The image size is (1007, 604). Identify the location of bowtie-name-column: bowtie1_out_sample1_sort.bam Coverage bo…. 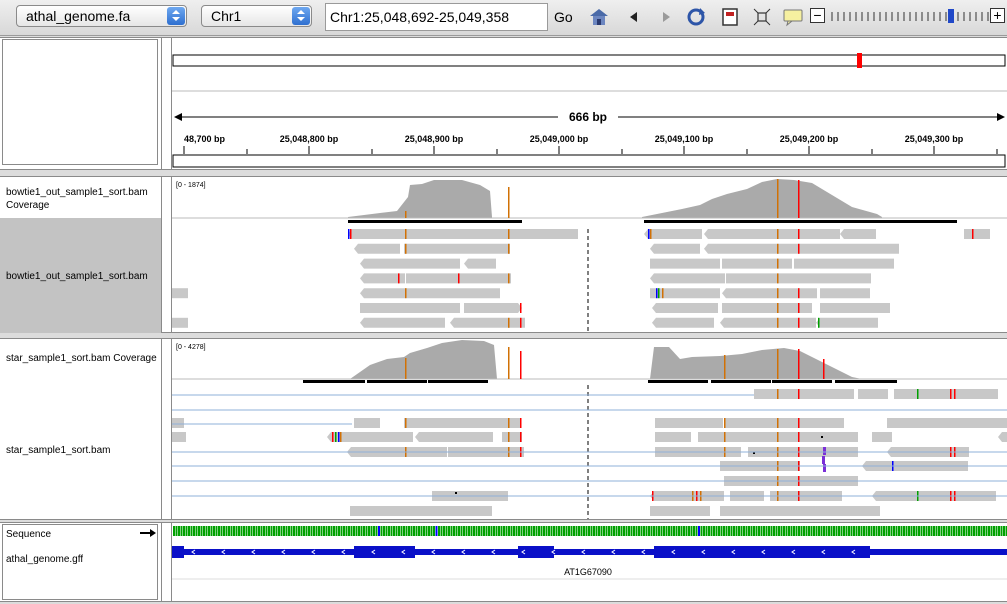
(81, 255).